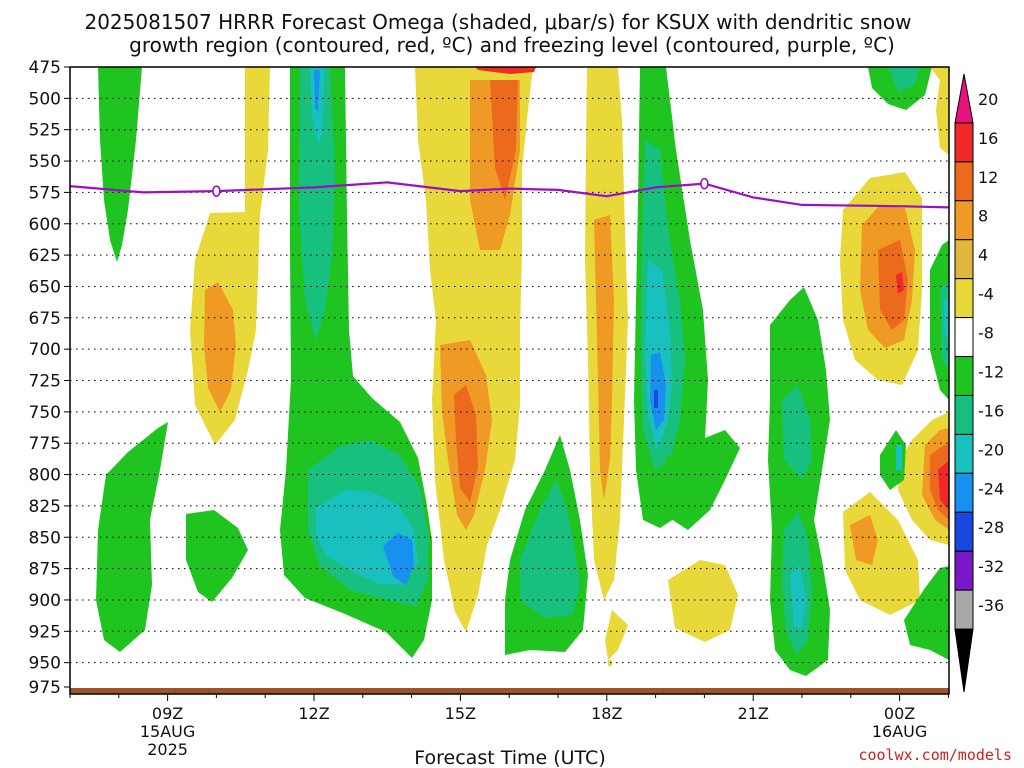 This screenshot has height=768, width=1024. What do you see at coordinates (45, 99) in the screenshot?
I see `y-tick-label: 500` at bounding box center [45, 99].